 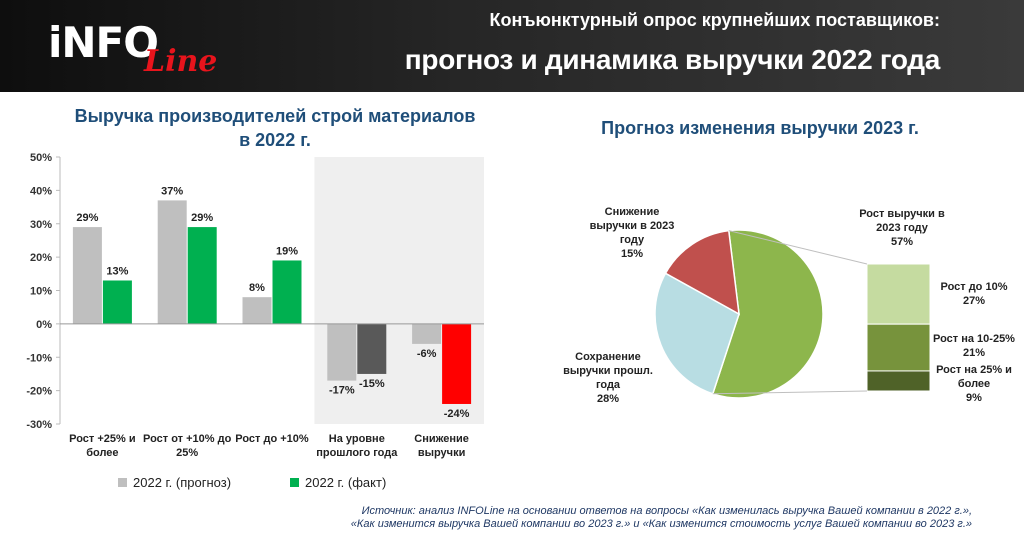 What do you see at coordinates (357, 453) in the screenshot?
I see `category-label-line: прошлого года` at bounding box center [357, 453].